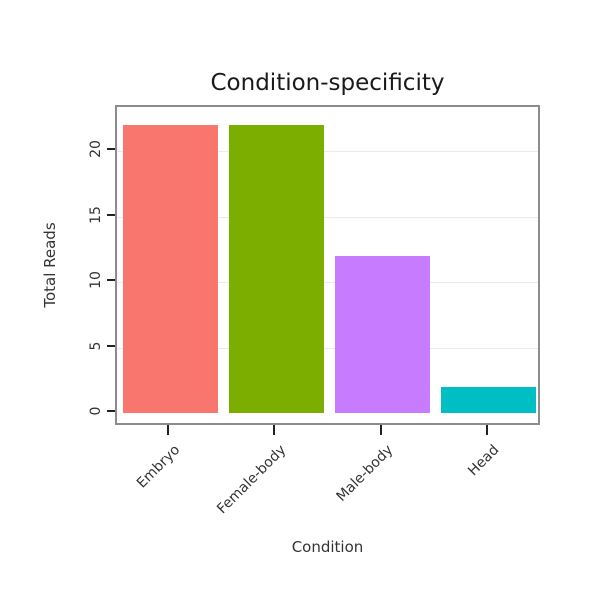  What do you see at coordinates (158, 467) in the screenshot?
I see `x-tick-label-embryo: Embryo` at bounding box center [158, 467].